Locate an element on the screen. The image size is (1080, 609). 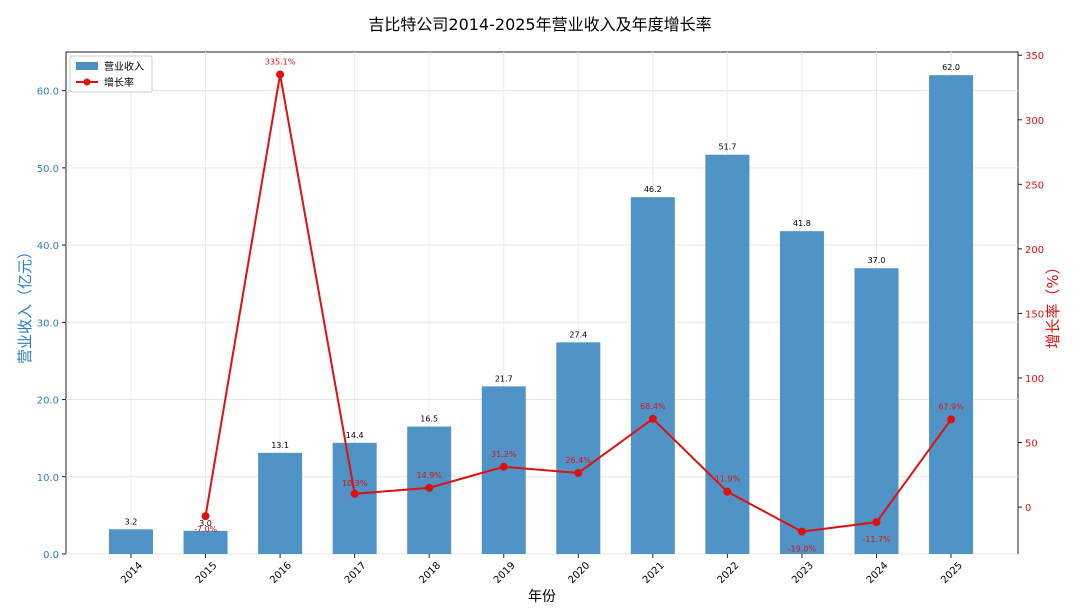
y-left-tick-label: 30.0 is located at coordinates (48, 323).